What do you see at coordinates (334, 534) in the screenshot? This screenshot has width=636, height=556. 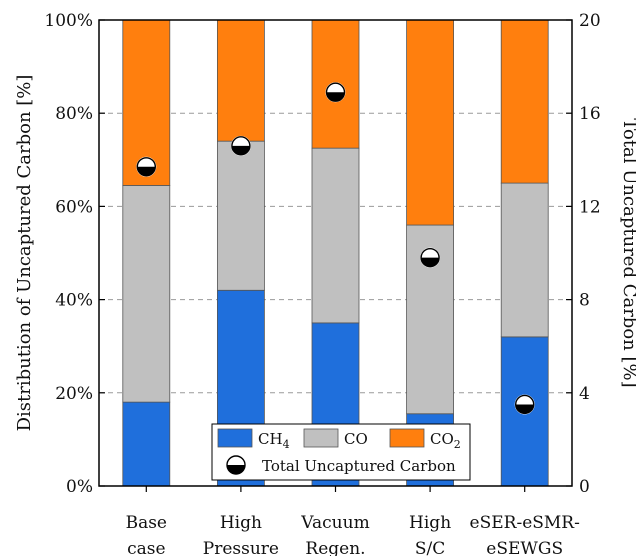 I see `x-tick-label: Vacuum Regen.` at bounding box center [334, 534].